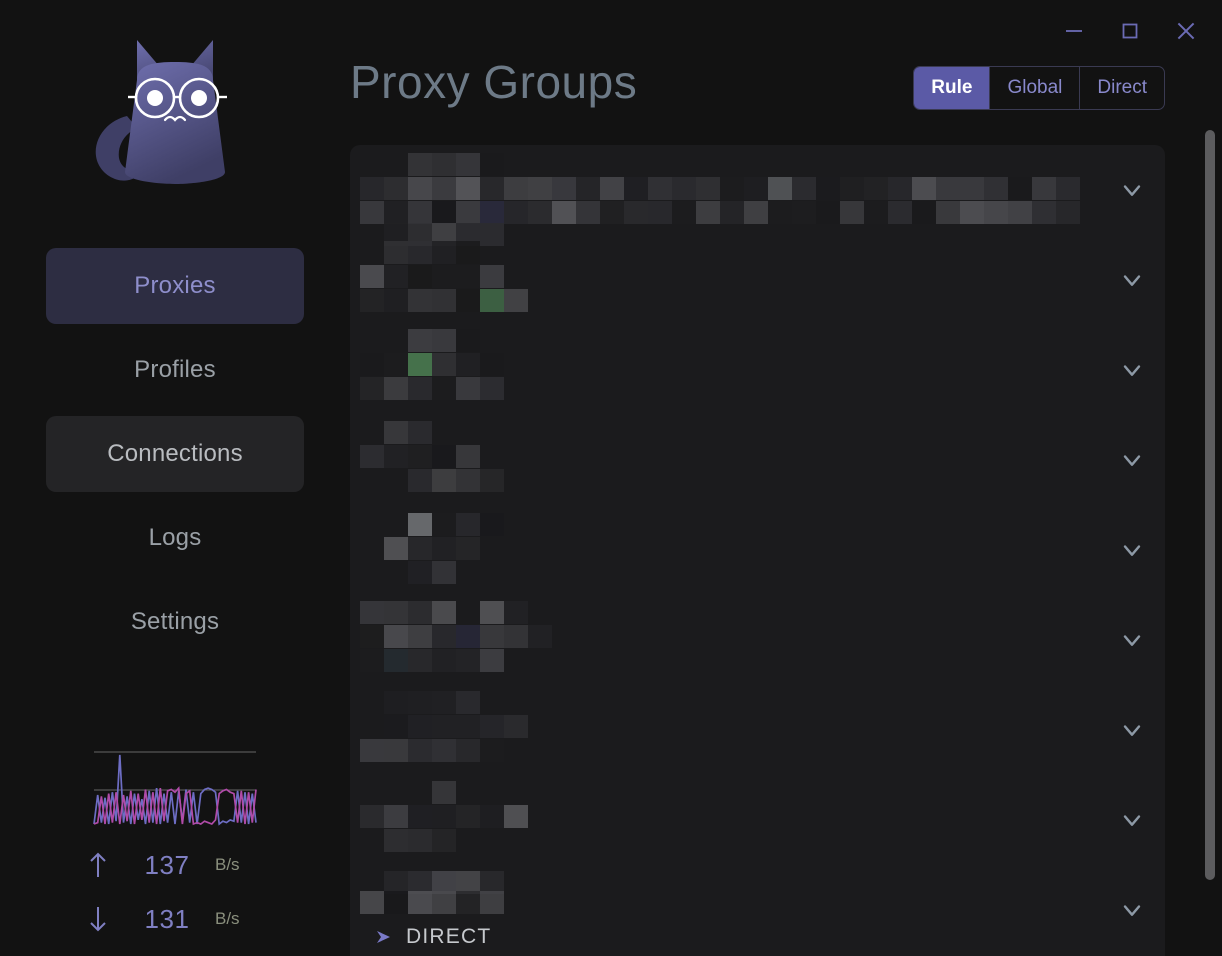 The height and width of the screenshot is (956, 1222). What do you see at coordinates (1122, 88) in the screenshot?
I see `mode-button-direct: Direct` at bounding box center [1122, 88].